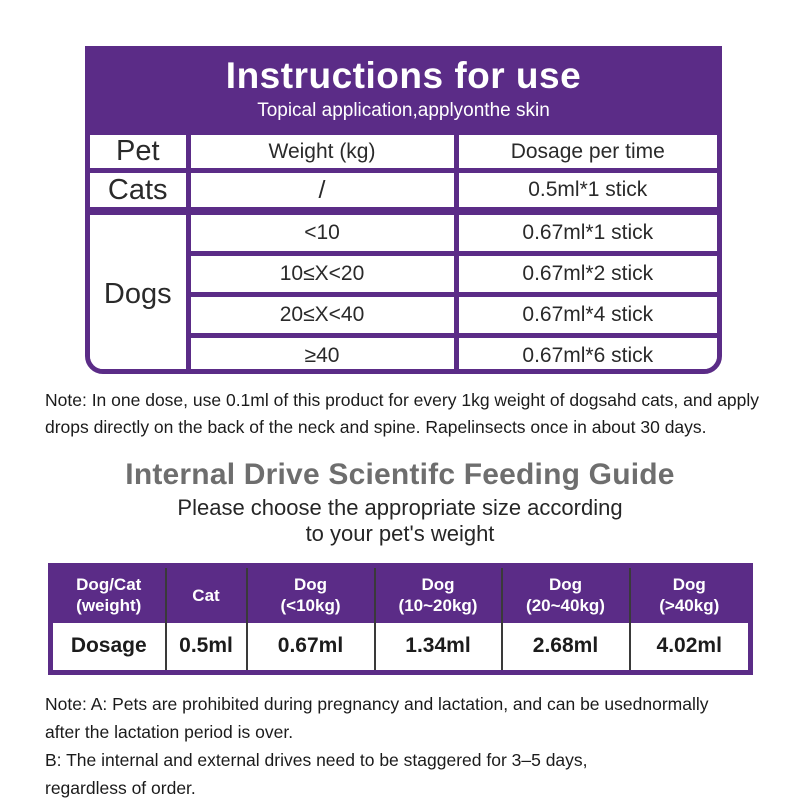 Image resolution: width=800 pixels, height=800 pixels. I want to click on table-header-row: Pet Weight (kg) Dosage per time, so click(403, 154).